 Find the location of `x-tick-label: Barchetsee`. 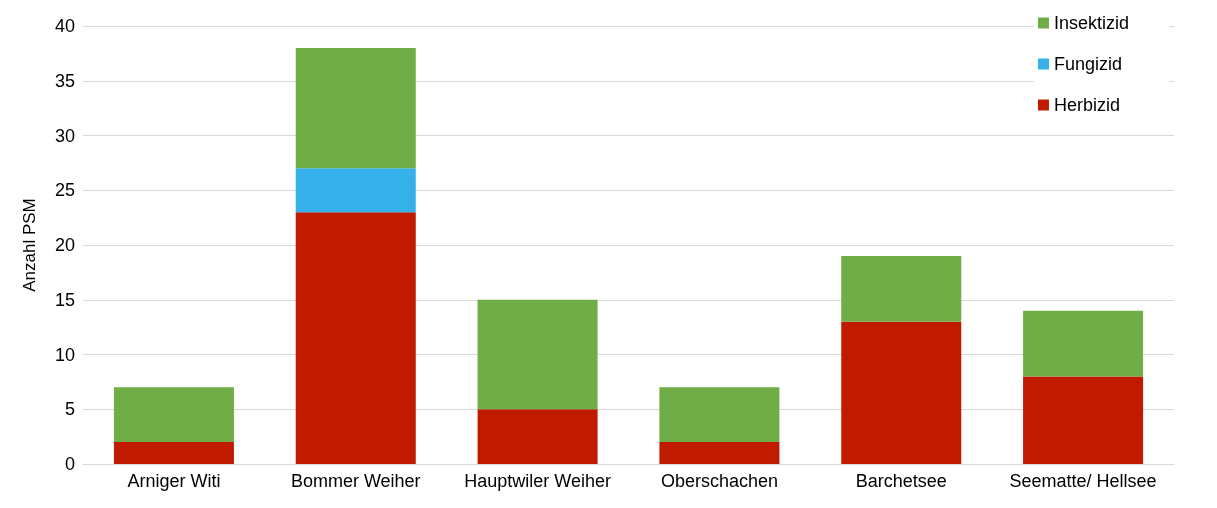

x-tick-label: Barchetsee is located at coordinates (901, 481).